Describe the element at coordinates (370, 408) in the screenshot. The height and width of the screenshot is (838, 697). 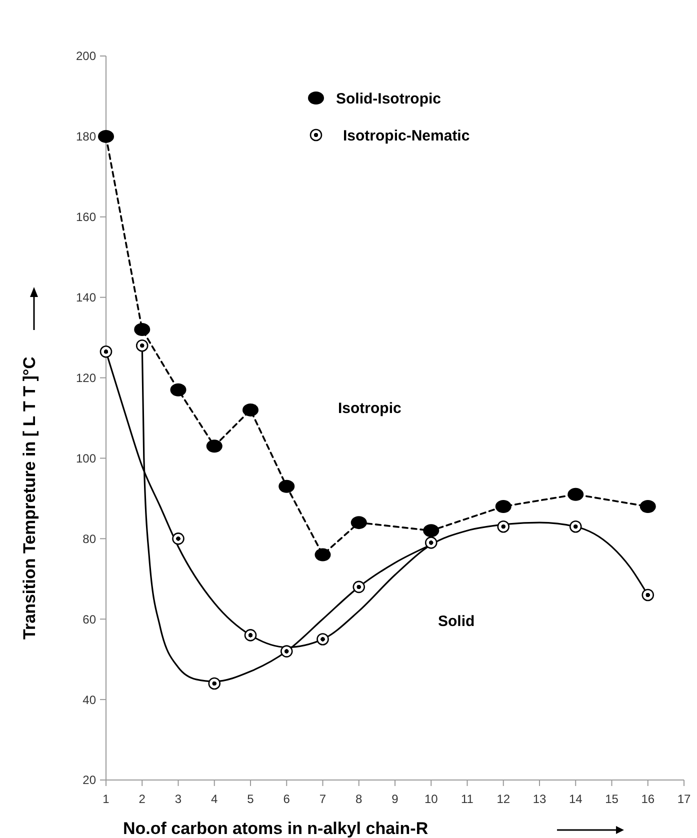
I see `annotation: Isotropic` at that location.